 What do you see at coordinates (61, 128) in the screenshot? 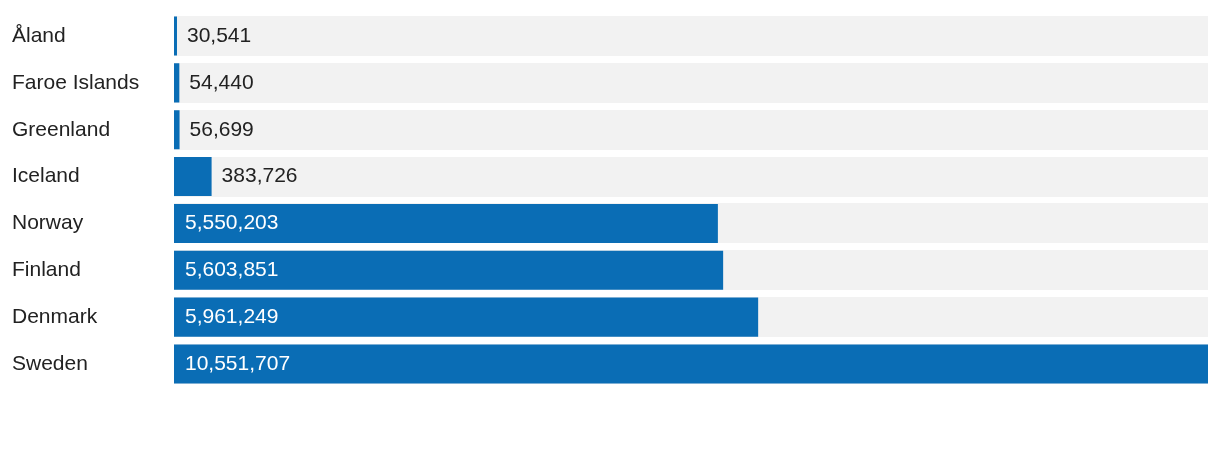
I see `y-tick-label: Greenland` at bounding box center [61, 128].